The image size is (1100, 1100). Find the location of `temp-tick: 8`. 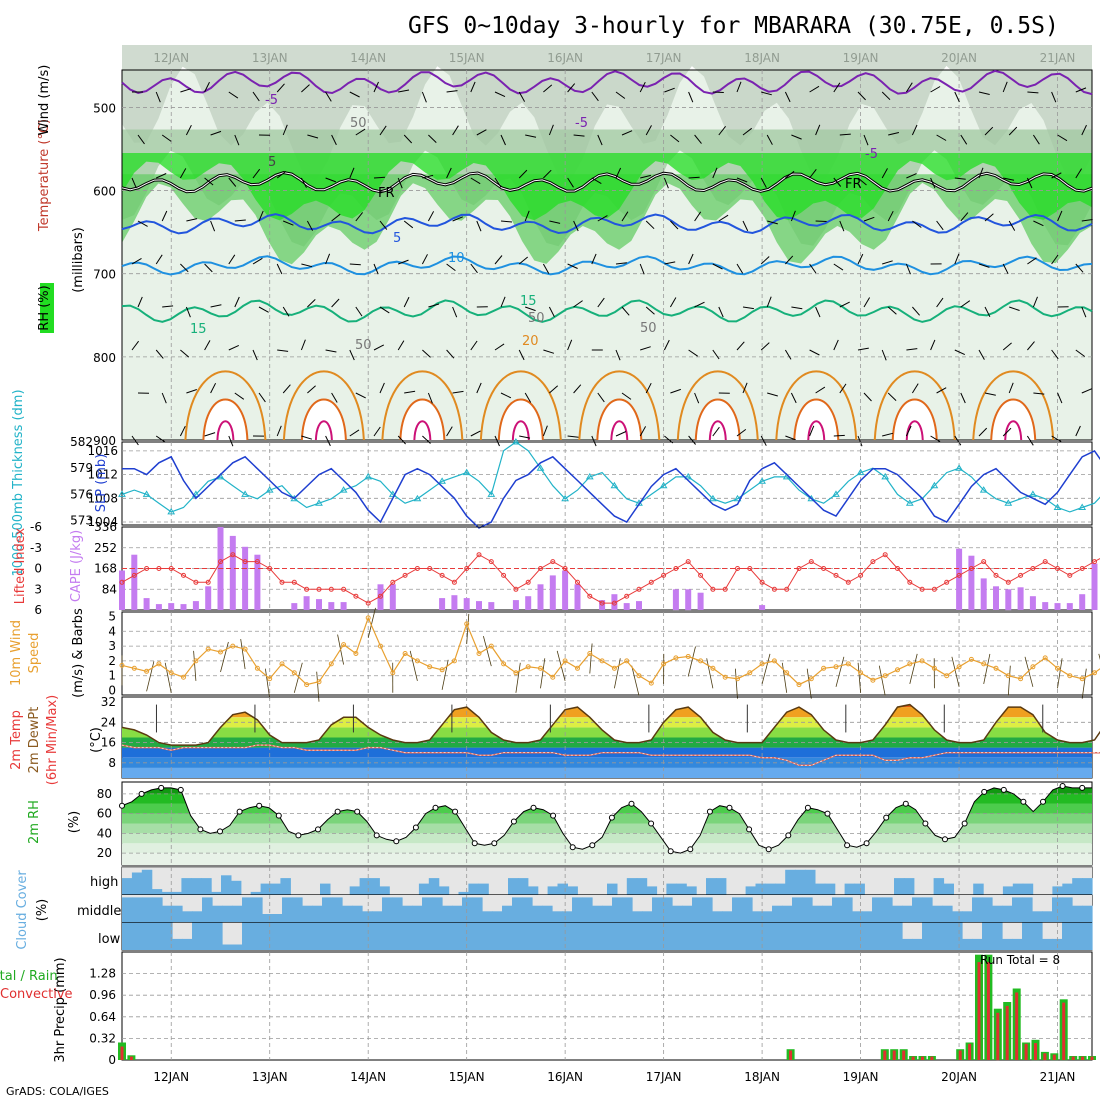

temp-tick: 8 is located at coordinates (112, 763).